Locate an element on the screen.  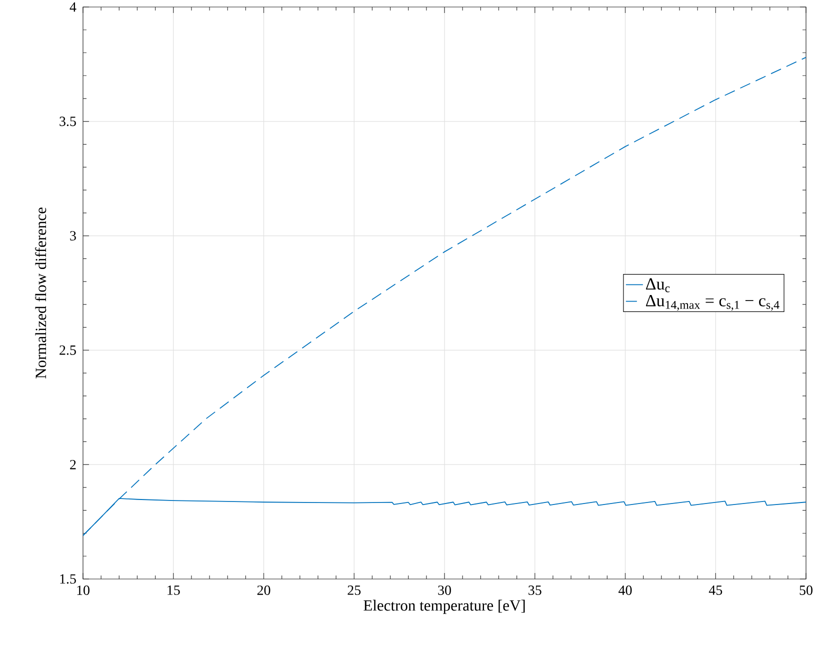
x-tick-label: 10 is located at coordinates (83, 590).